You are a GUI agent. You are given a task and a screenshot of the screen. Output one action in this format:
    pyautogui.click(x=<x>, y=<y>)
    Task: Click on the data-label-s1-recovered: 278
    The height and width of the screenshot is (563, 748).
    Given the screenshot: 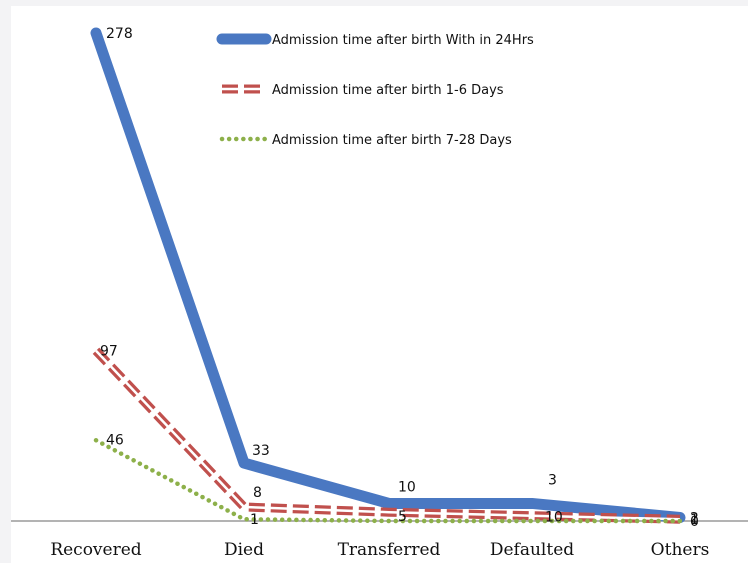 What is the action you would take?
    pyautogui.click(x=119, y=34)
    